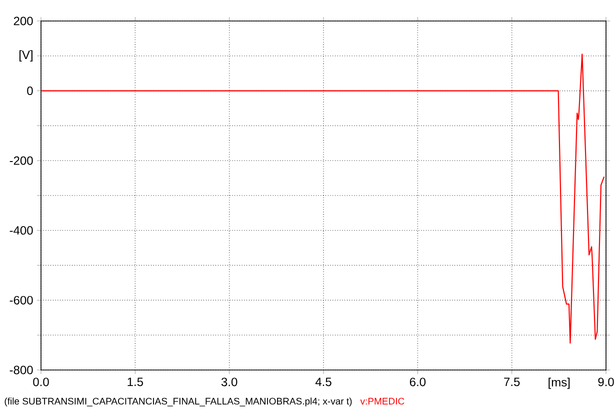 The image size is (615, 410). I want to click on y-tick-label: -200, so click(21, 160).